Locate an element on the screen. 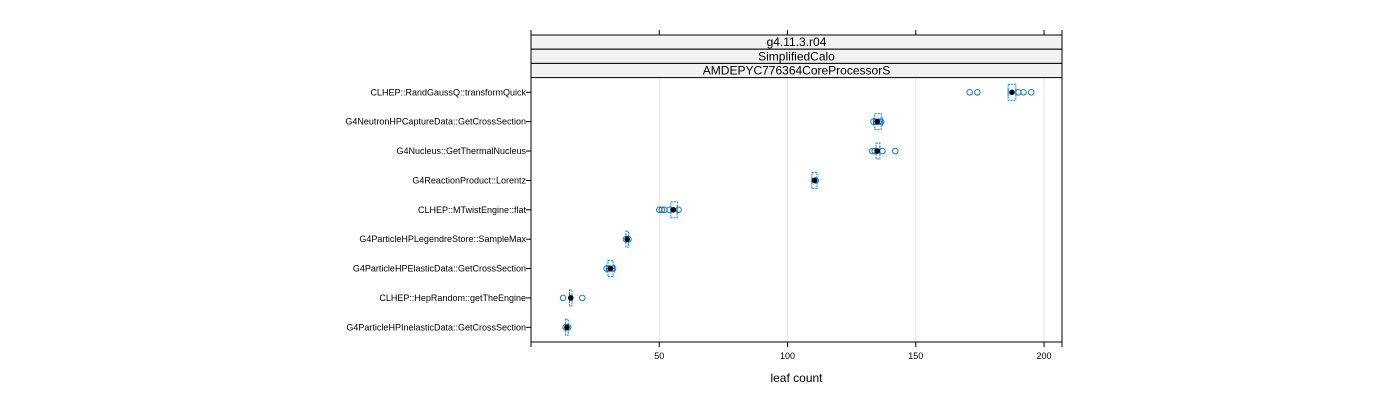 The image size is (1400, 400). strip-label-1: SimplifiedCalo is located at coordinates (796, 56).